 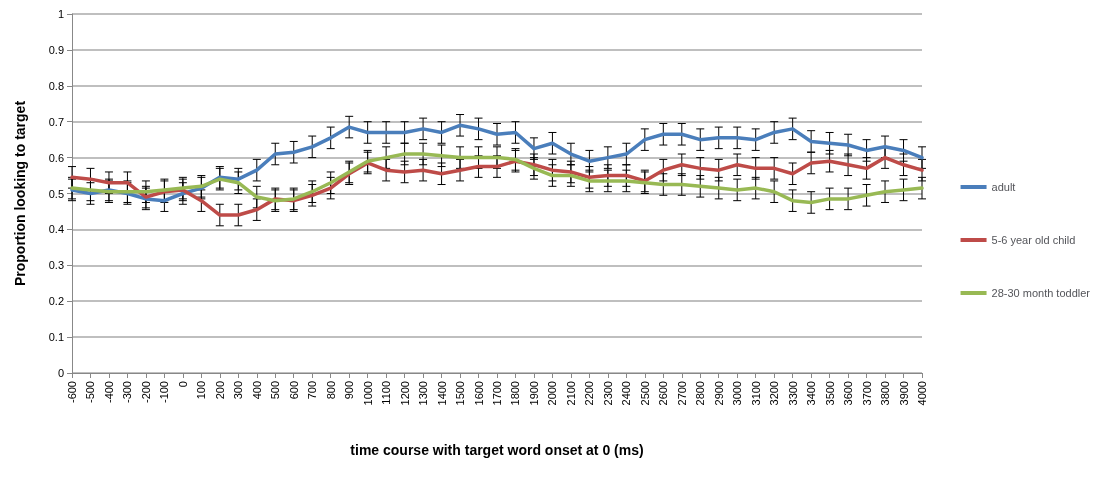 What do you see at coordinates (829, 393) in the screenshot?
I see `x-tick-label: 3500` at bounding box center [829, 393].